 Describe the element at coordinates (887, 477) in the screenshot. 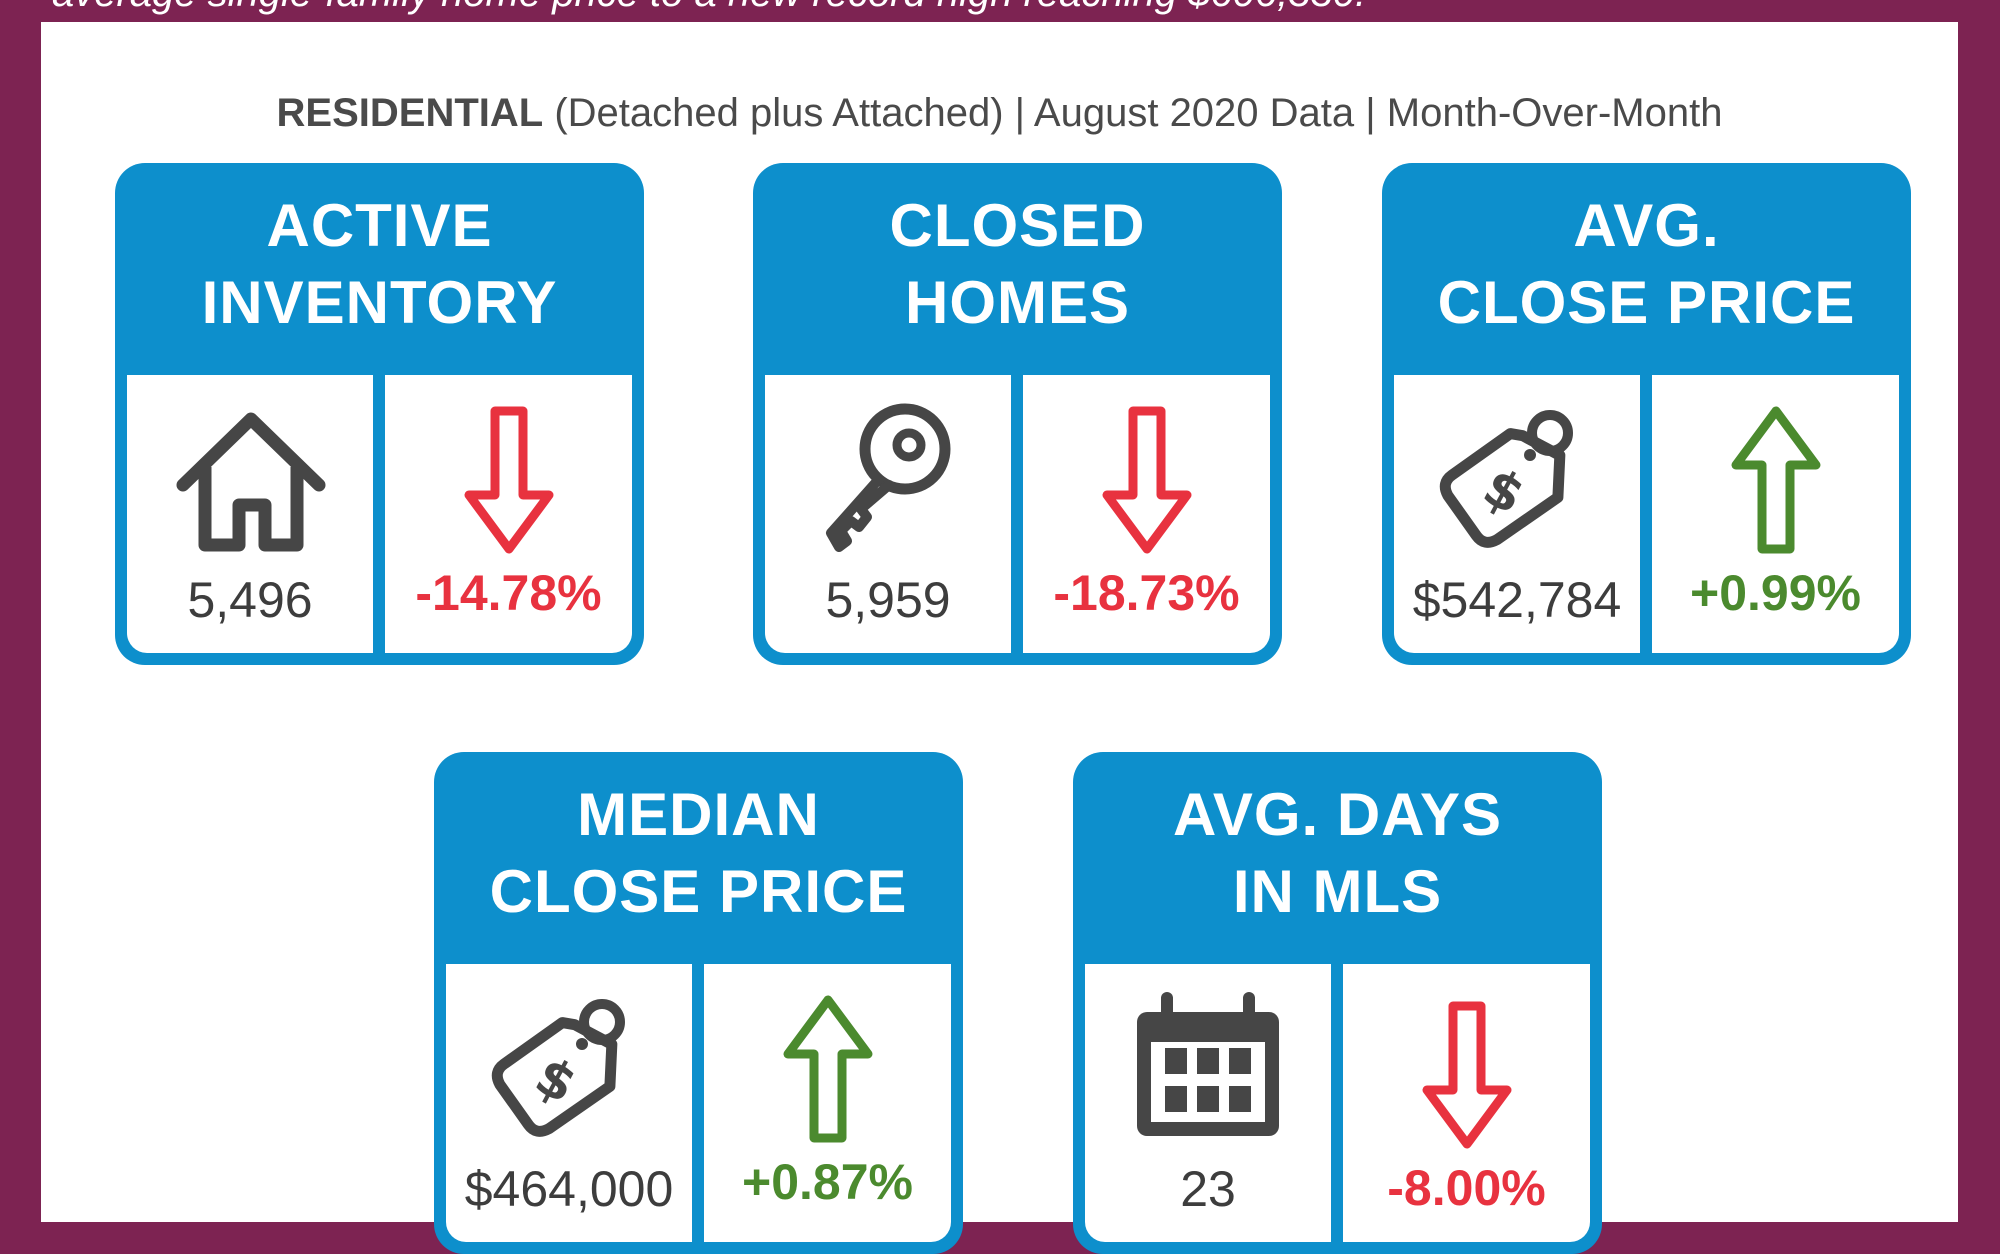

I see `key-icon` at that location.